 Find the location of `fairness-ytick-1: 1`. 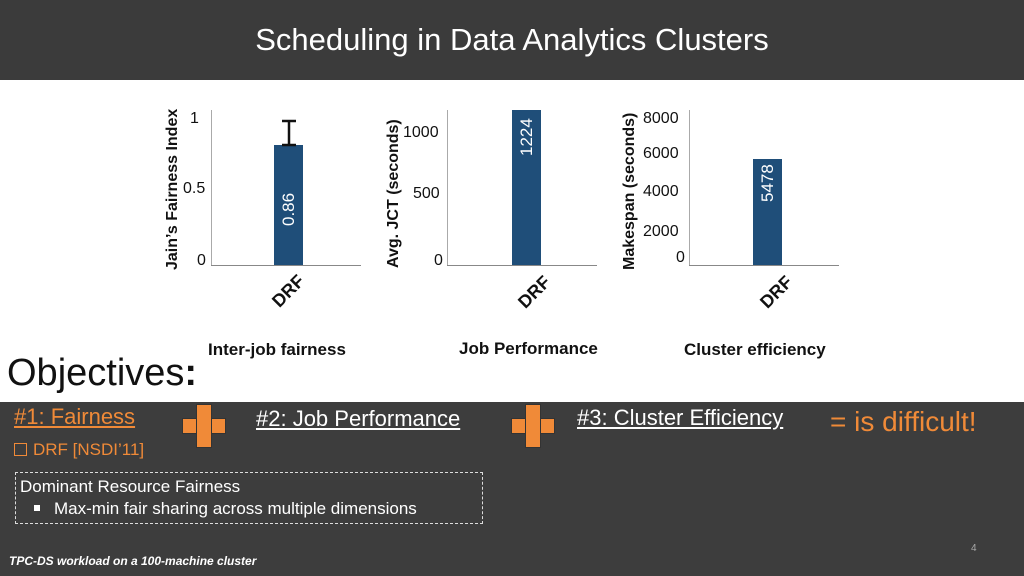

fairness-ytick-1: 1 is located at coordinates (194, 118).